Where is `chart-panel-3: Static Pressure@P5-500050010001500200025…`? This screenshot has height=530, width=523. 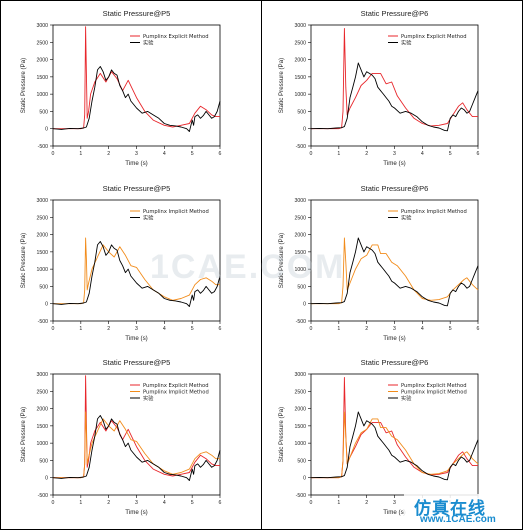 chart-panel-3: Static Pressure@P5-500050010001500200025… is located at coordinates (121, 263).